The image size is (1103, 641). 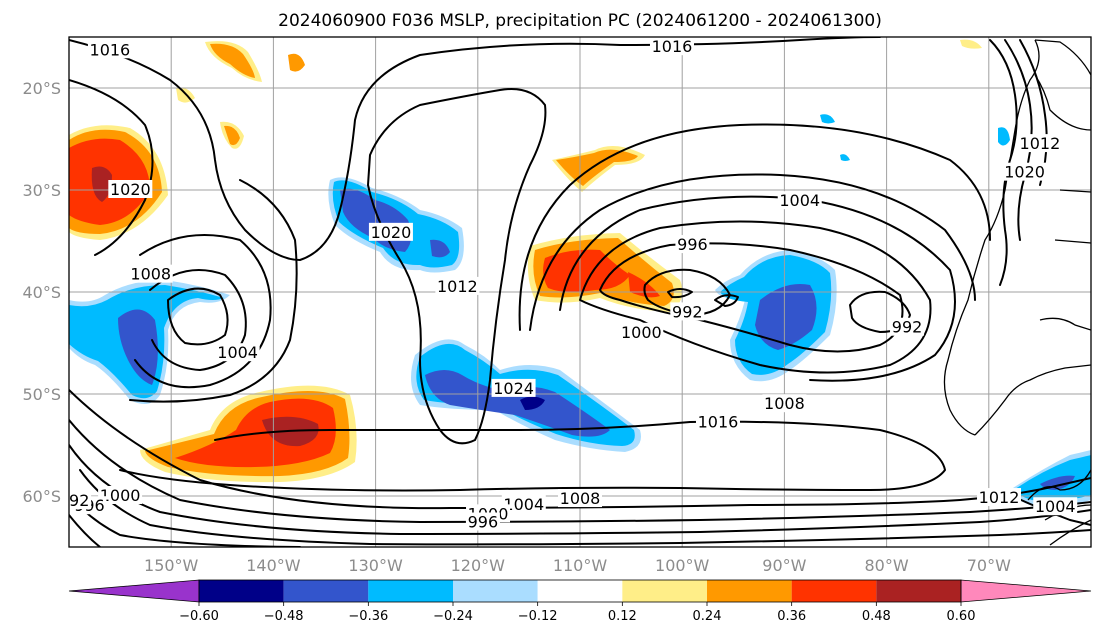 I want to click on isobar-1004-west-low, so click(x=198, y=320).